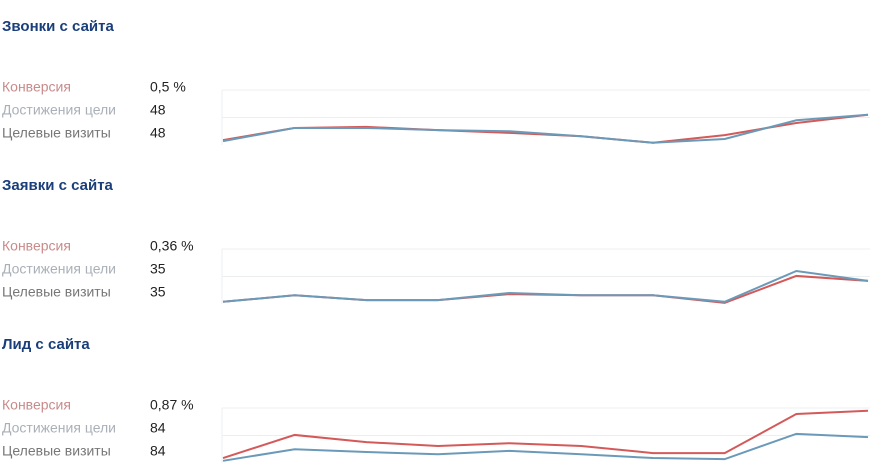 This screenshot has height=470, width=890. What do you see at coordinates (58, 26) in the screenshot?
I see `widget-title: Звонки с сайта` at bounding box center [58, 26].